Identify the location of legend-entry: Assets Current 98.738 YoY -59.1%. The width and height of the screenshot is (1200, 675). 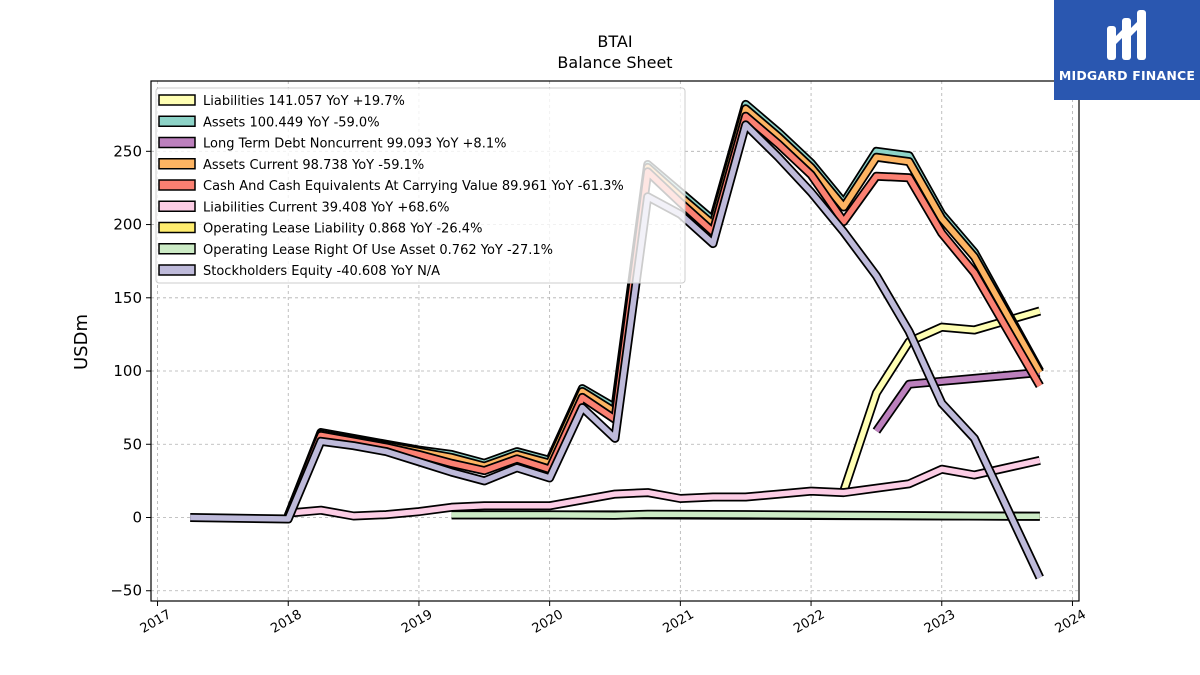
(291, 165).